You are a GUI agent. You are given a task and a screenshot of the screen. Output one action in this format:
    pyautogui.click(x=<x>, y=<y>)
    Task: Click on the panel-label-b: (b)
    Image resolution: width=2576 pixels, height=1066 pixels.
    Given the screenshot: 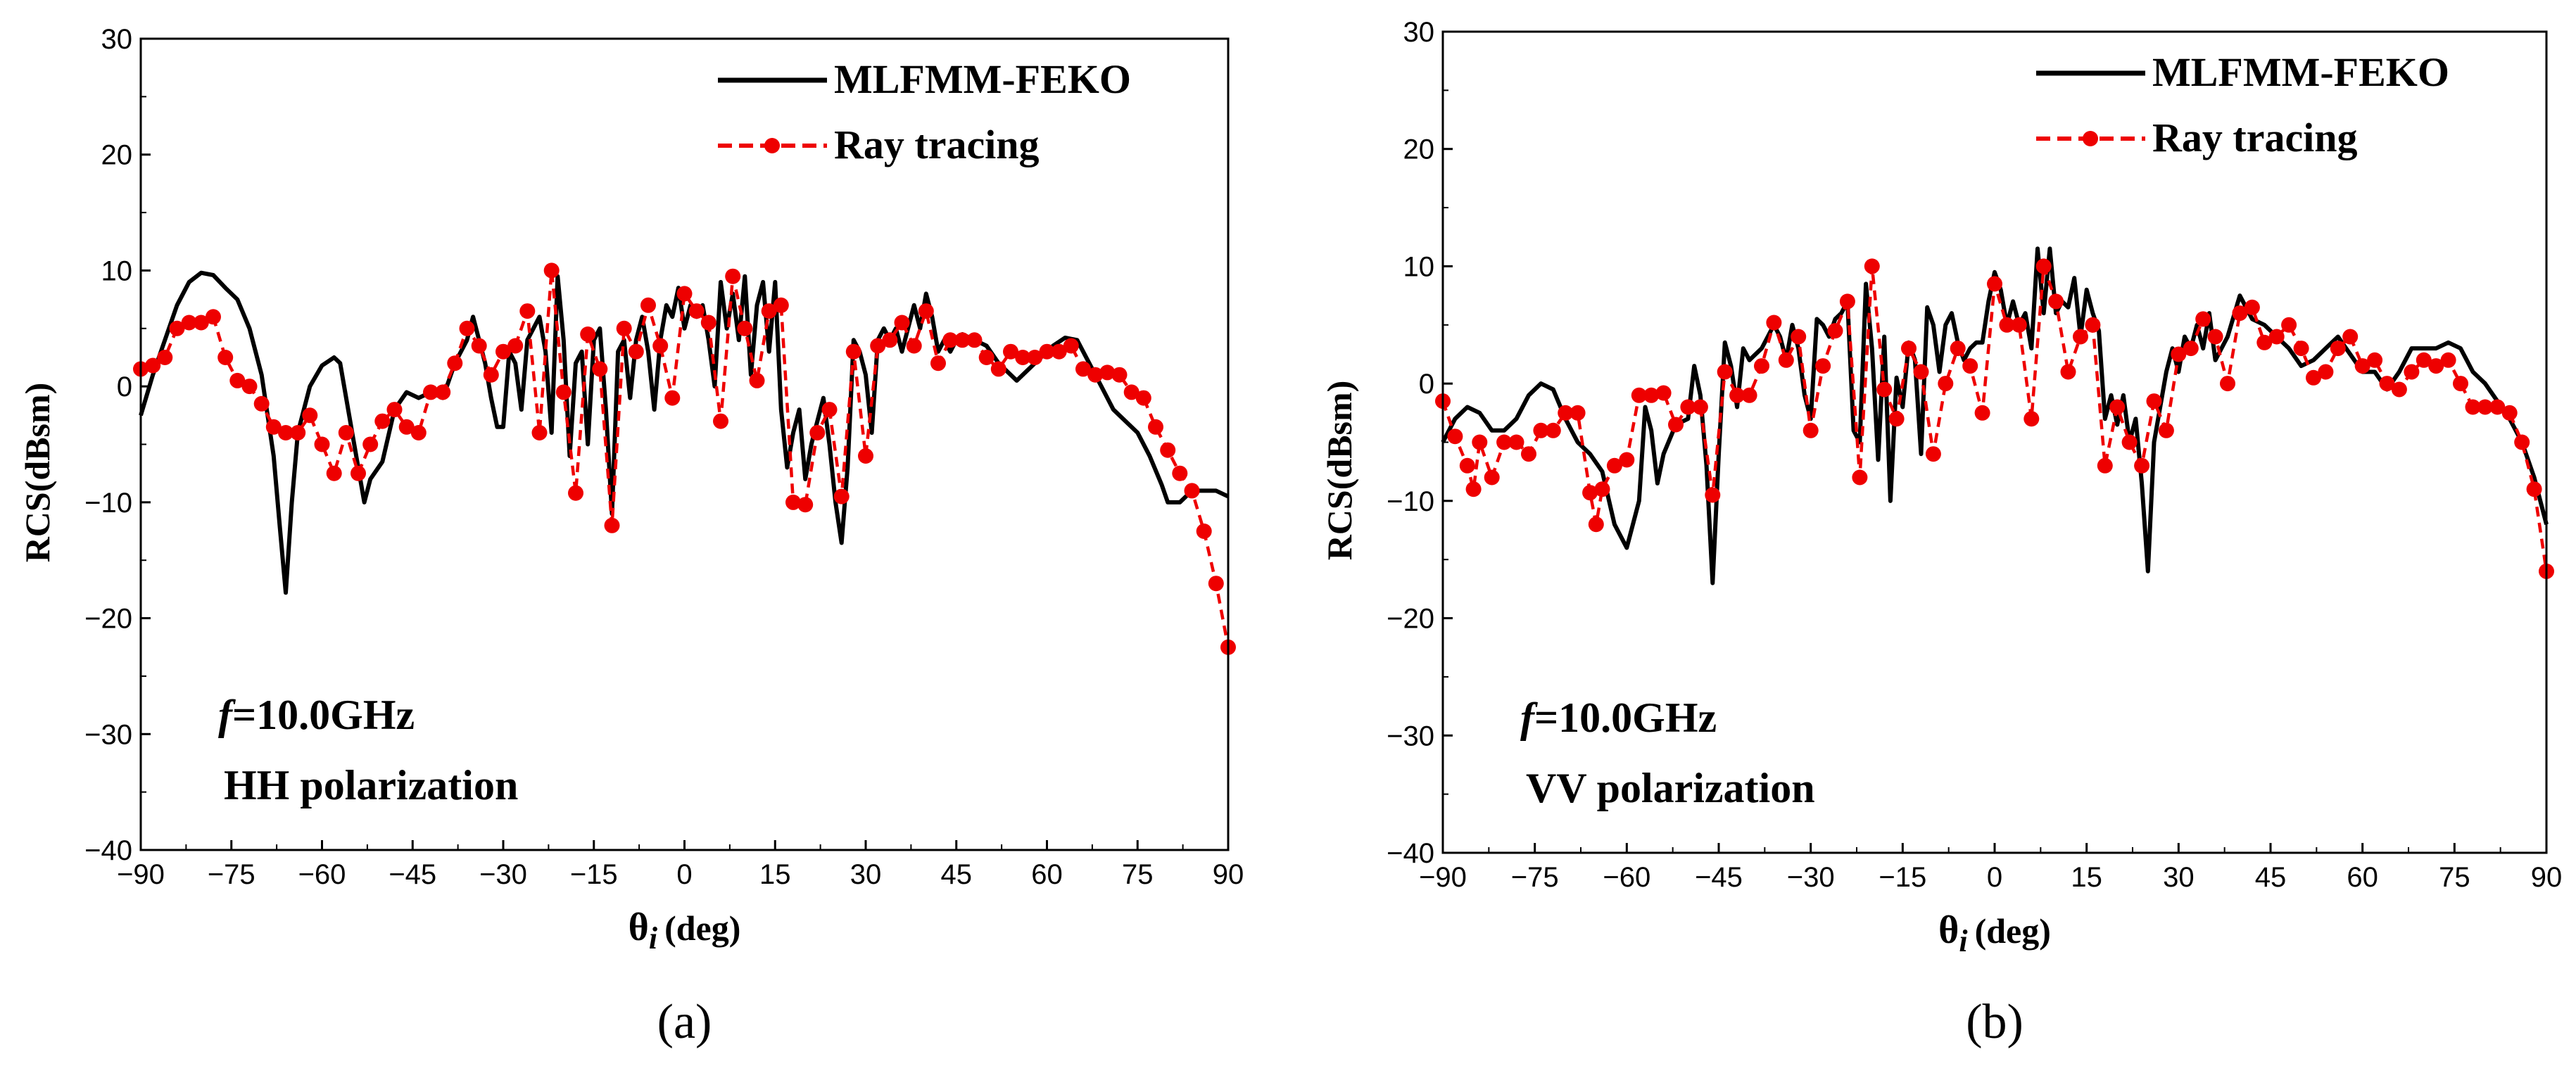 What is the action you would take?
    pyautogui.click(x=1994, y=1022)
    